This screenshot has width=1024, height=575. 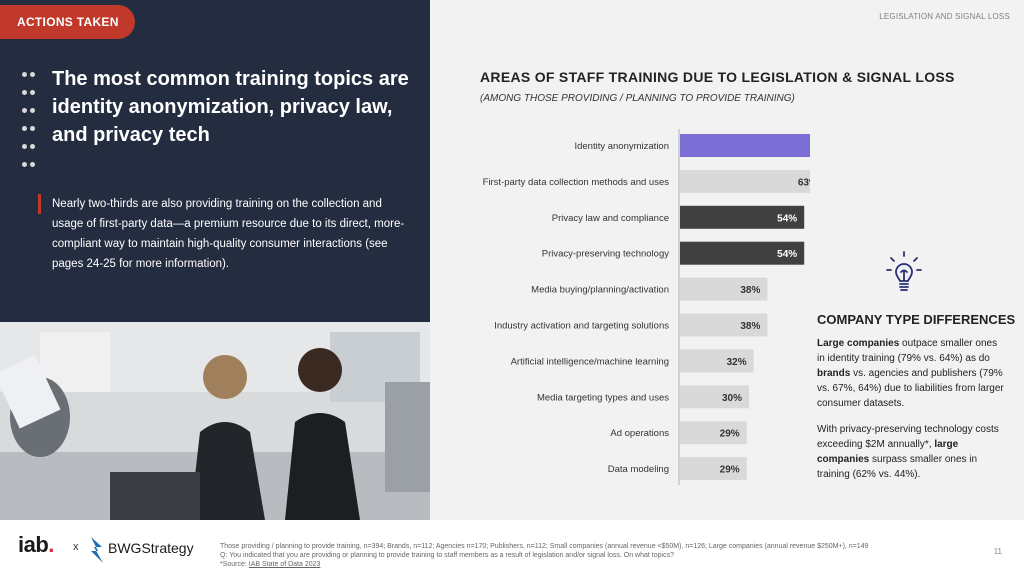 What do you see at coordinates (234, 564) in the screenshot?
I see `source-prefix: *Source:` at bounding box center [234, 564].